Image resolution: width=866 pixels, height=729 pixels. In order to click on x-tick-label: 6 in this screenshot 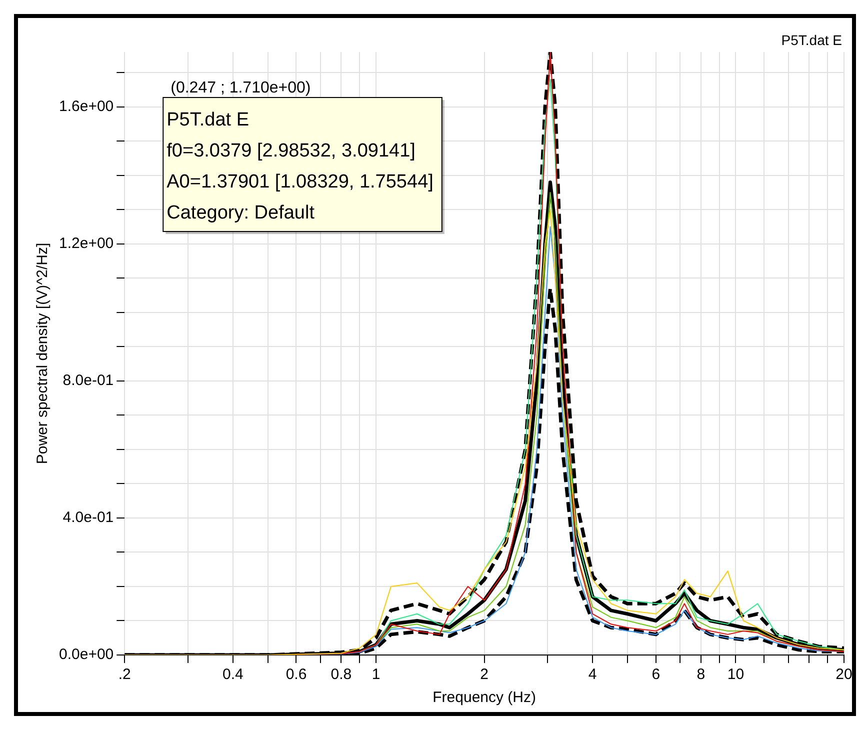, I will do `click(656, 675)`.